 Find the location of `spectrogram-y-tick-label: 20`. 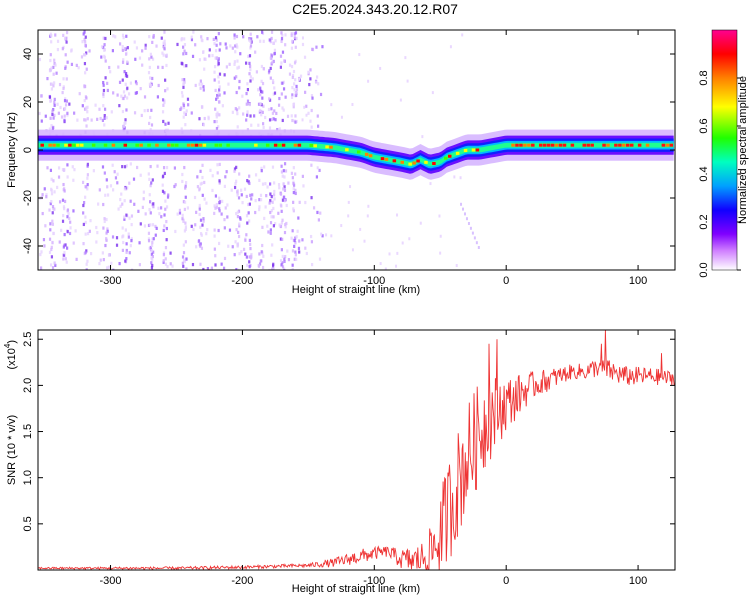

spectrogram-y-tick-label: 20 is located at coordinates (28, 102).